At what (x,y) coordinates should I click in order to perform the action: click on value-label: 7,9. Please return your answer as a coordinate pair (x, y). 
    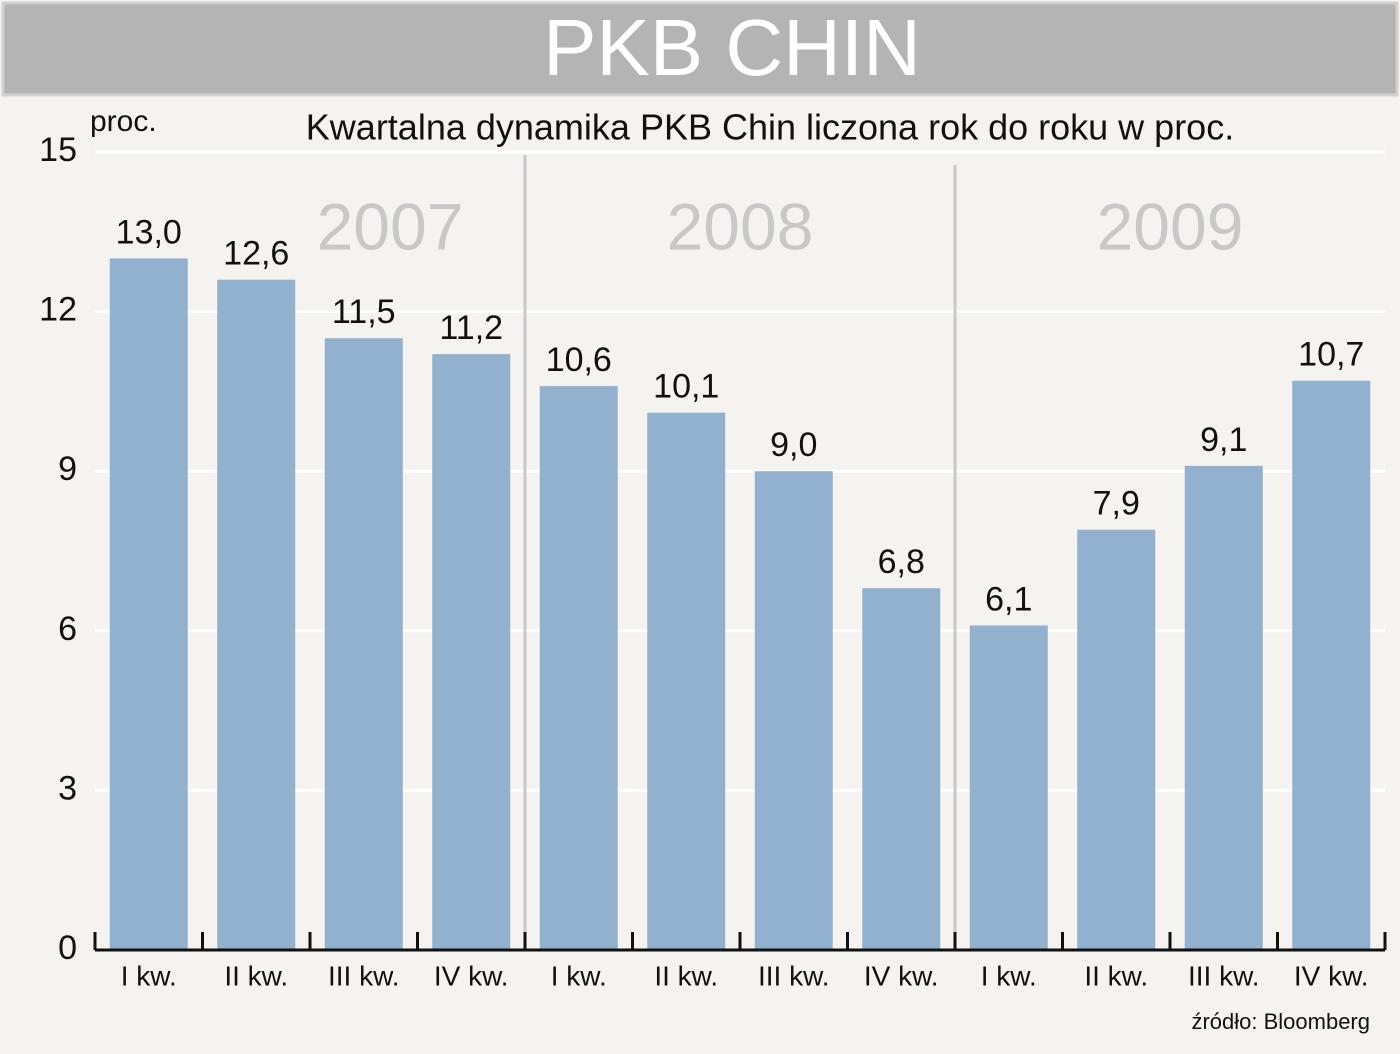
    Looking at the image, I should click on (1116, 504).